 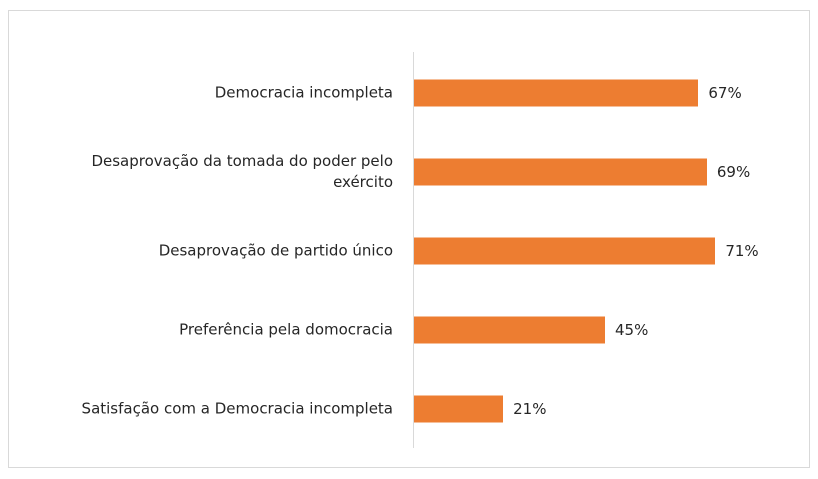 What do you see at coordinates (742, 250) in the screenshot?
I see `value-label: 71%` at bounding box center [742, 250].